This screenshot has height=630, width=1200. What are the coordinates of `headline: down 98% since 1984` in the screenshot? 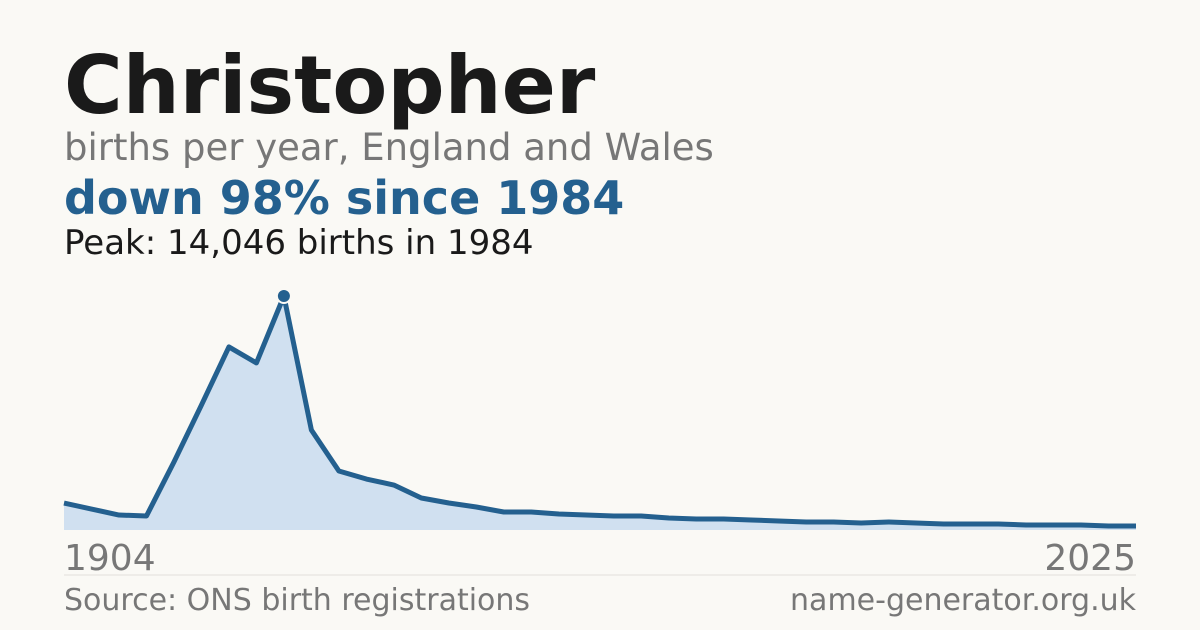 It's located at (344, 198).